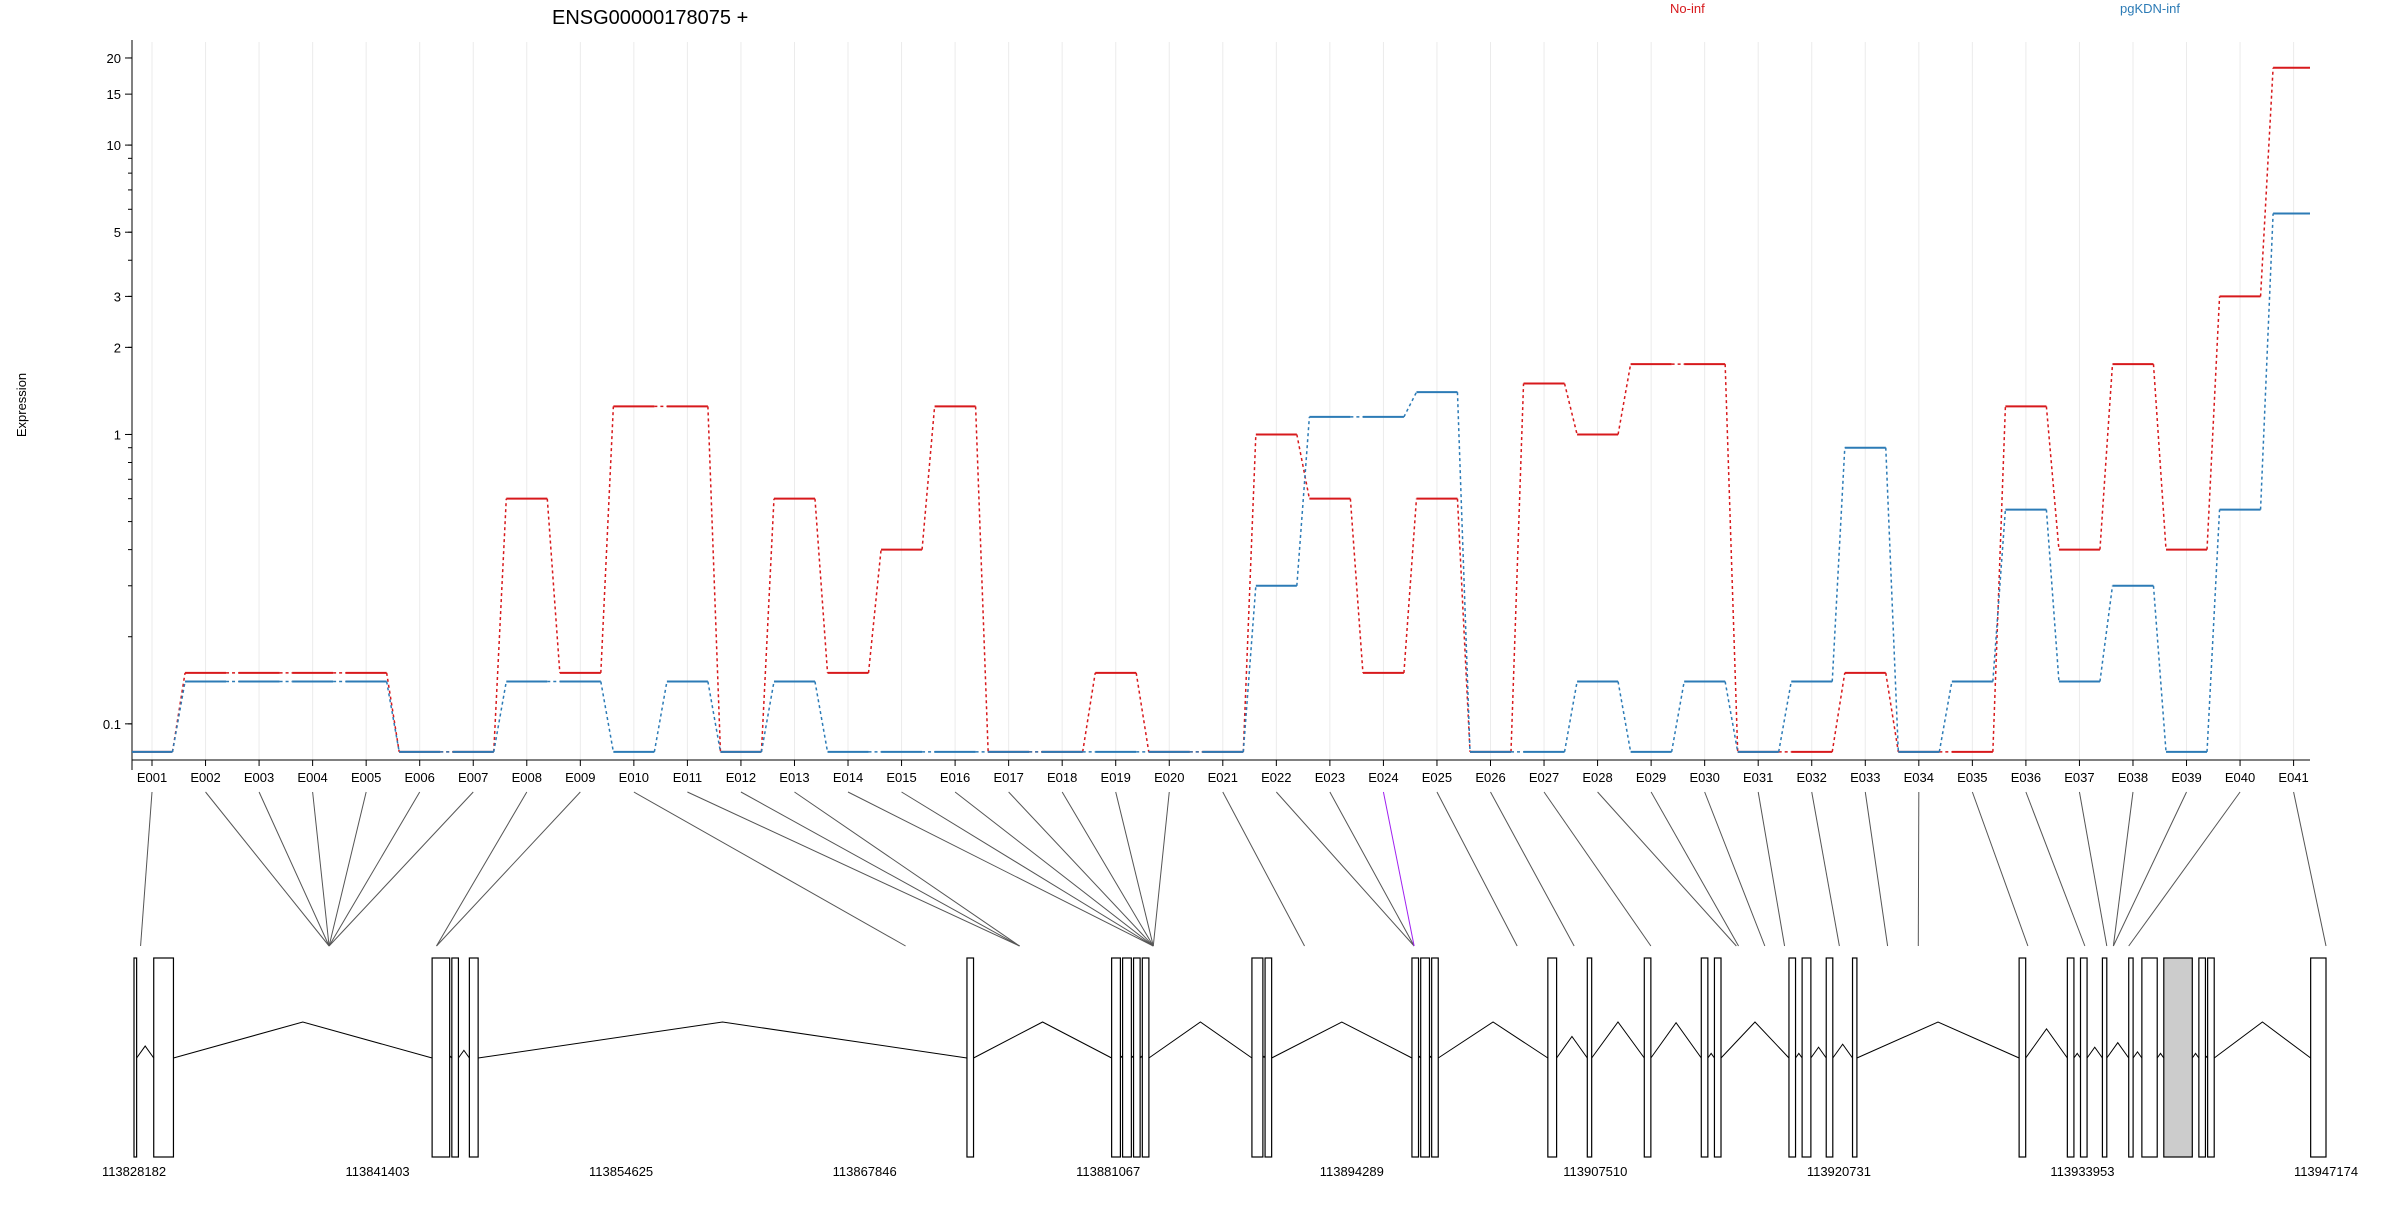 The width and height of the screenshot is (2400, 1205). Describe the element at coordinates (2133, 777) in the screenshot. I see `x-tick-label-e038: E038` at that location.